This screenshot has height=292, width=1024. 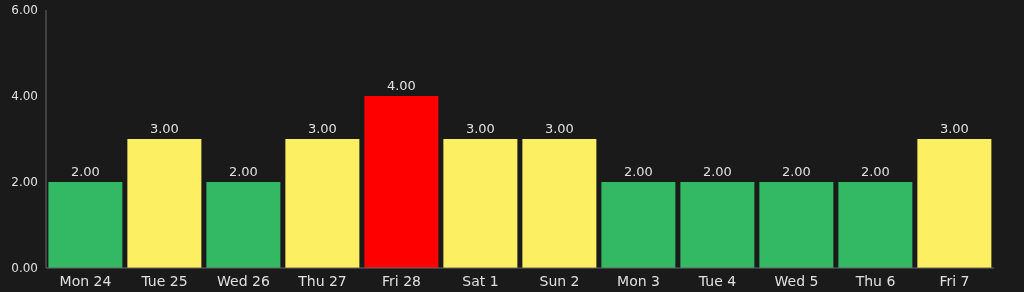 What do you see at coordinates (559, 280) in the screenshot?
I see `x-tick-label: Sun 2` at bounding box center [559, 280].